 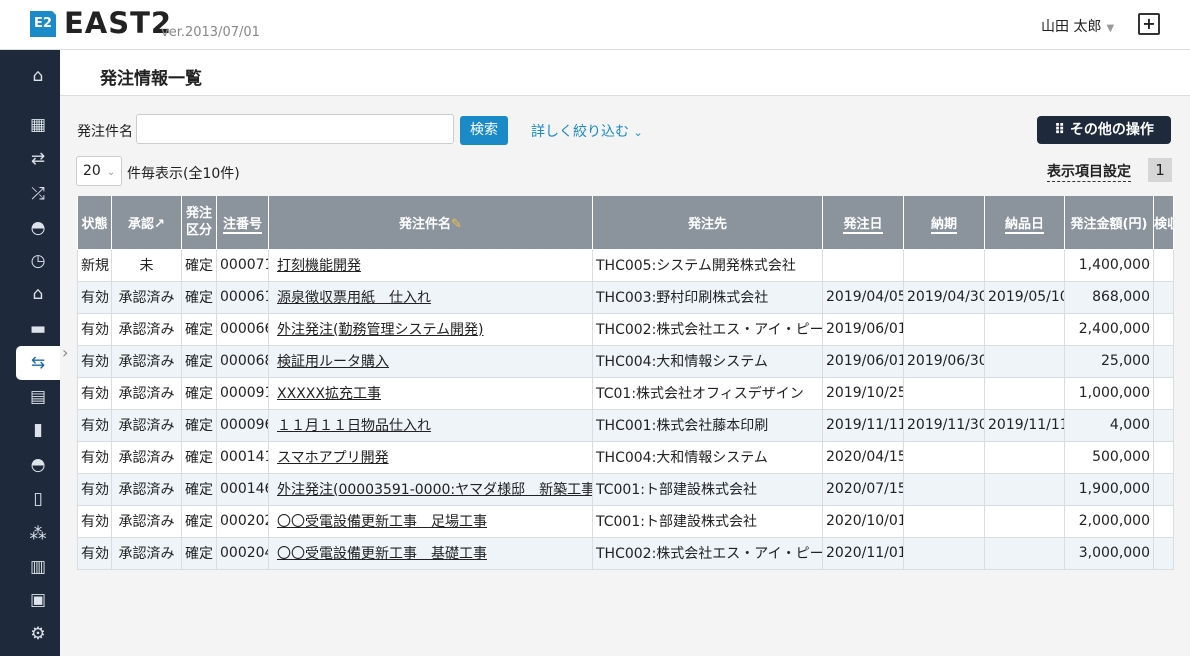 I want to click on column-header-label: 承認, so click(x=141, y=224).